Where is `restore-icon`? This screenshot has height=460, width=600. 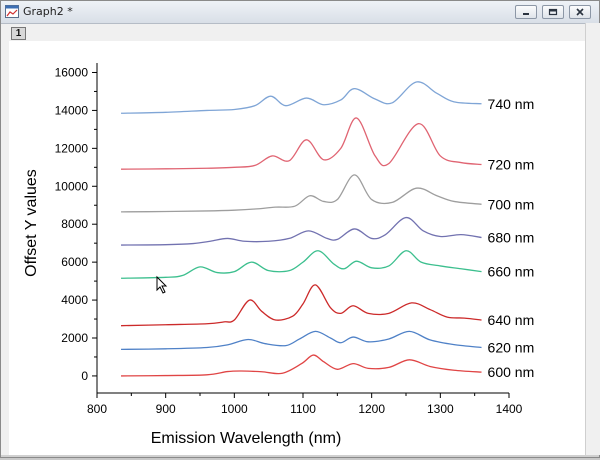 restore-icon is located at coordinates (553, 12).